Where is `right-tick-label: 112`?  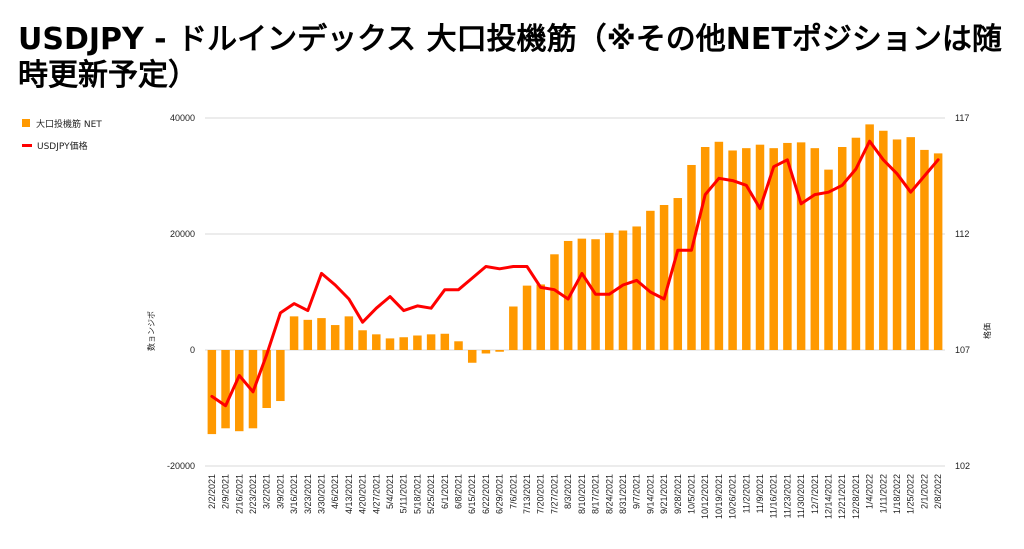 right-tick-label: 112 is located at coordinates (962, 234).